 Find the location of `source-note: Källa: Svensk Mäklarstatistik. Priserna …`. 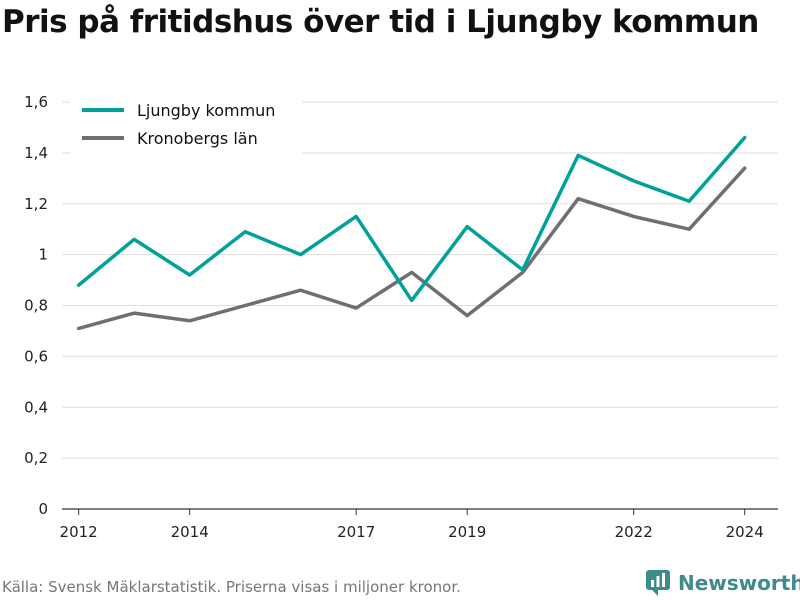

source-note: Källa: Svensk Mäklarstatistik. Priserna … is located at coordinates (231, 587).